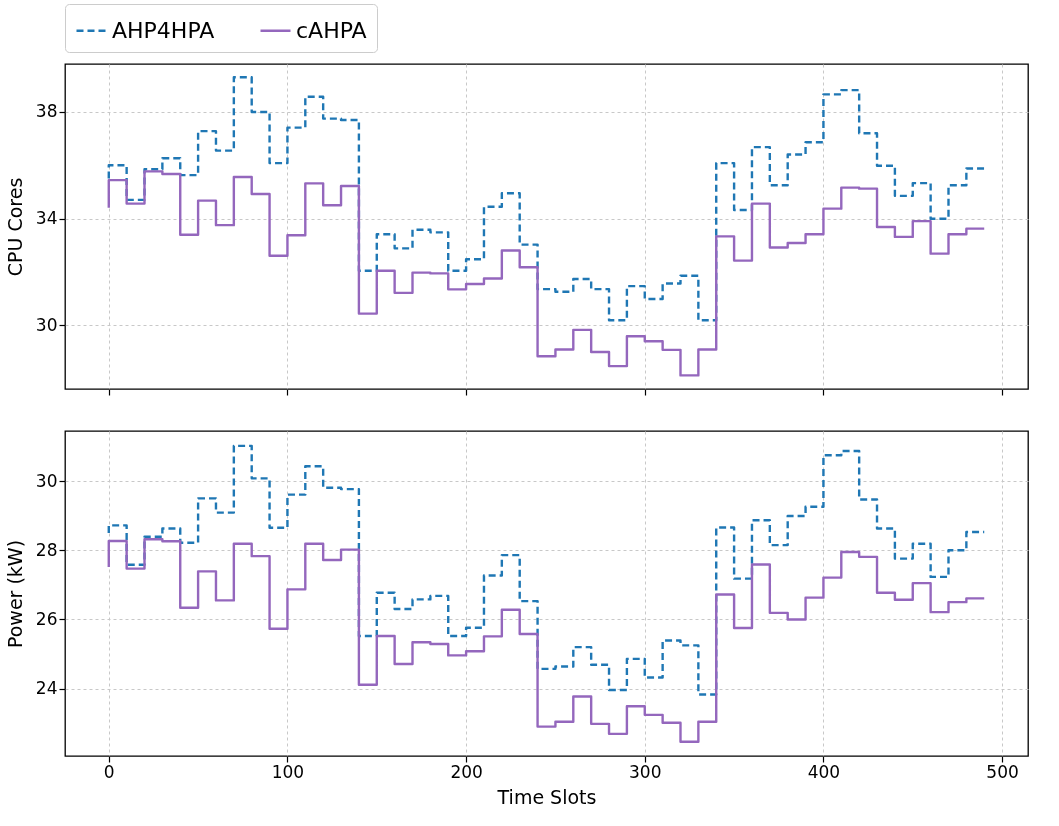  I want to click on y-tick-label: 34, so click(46, 218).